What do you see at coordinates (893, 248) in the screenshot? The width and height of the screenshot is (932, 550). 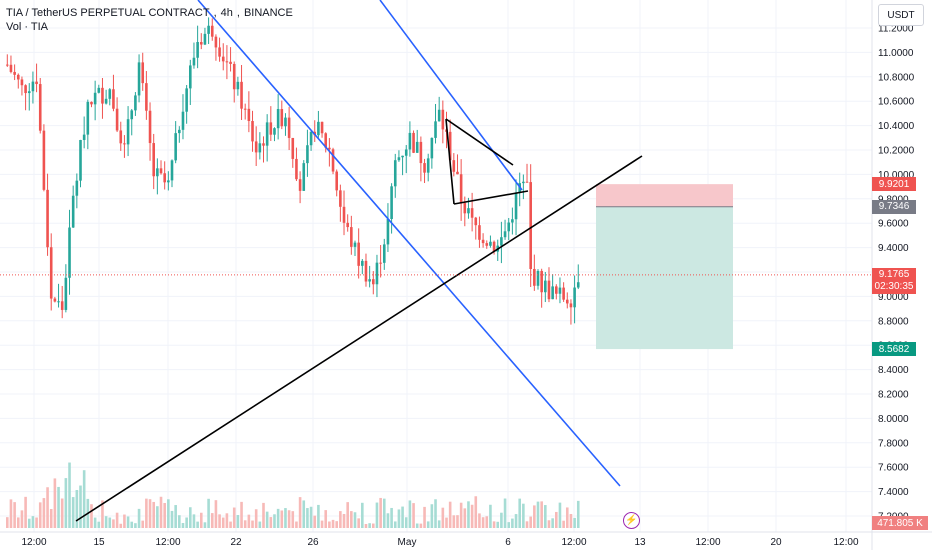 I see `y-tick-label: 9.4000` at bounding box center [893, 248].